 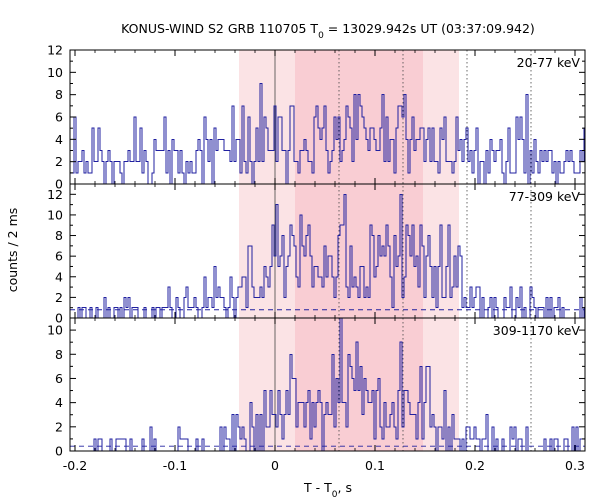 I want to click on panel-label-1: 77-309 keV, so click(x=545, y=196).